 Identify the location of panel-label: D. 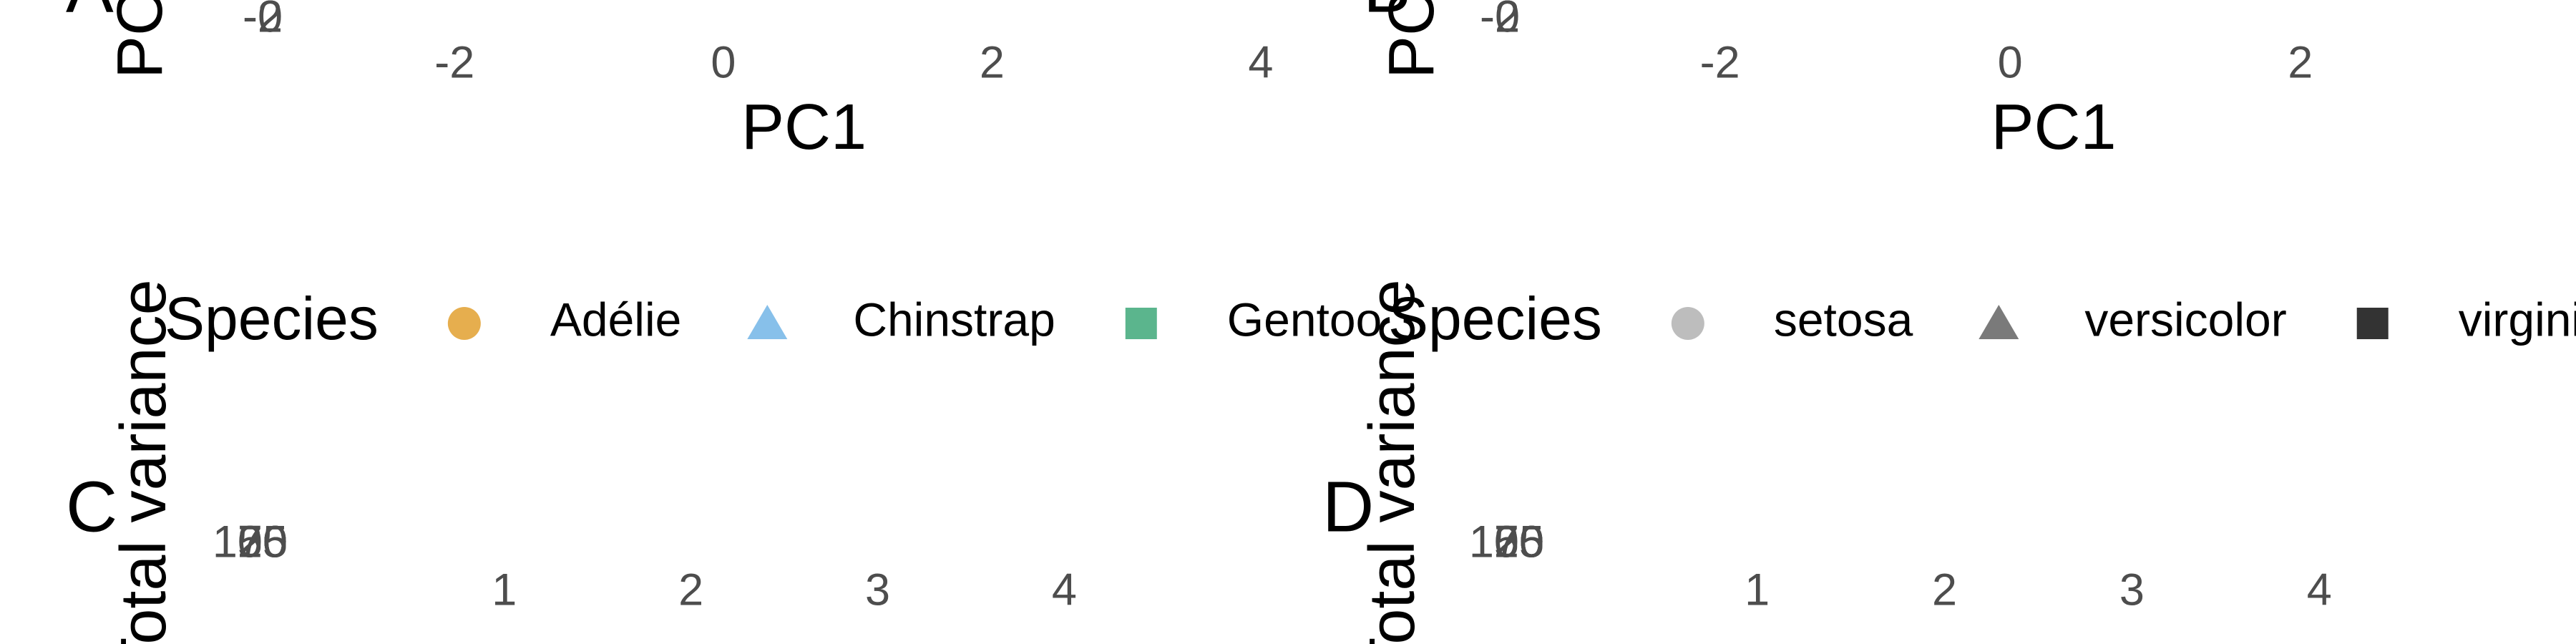
(1348, 507).